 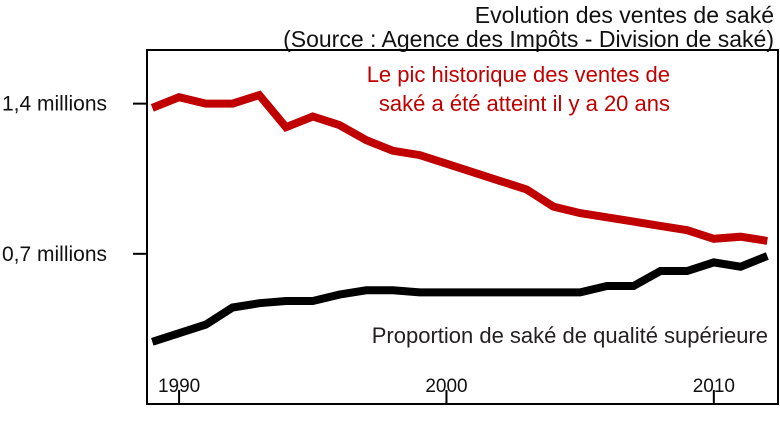 I want to click on annotation-0-line-1: saké a été atteint il y a 20 ans, so click(x=524, y=103).